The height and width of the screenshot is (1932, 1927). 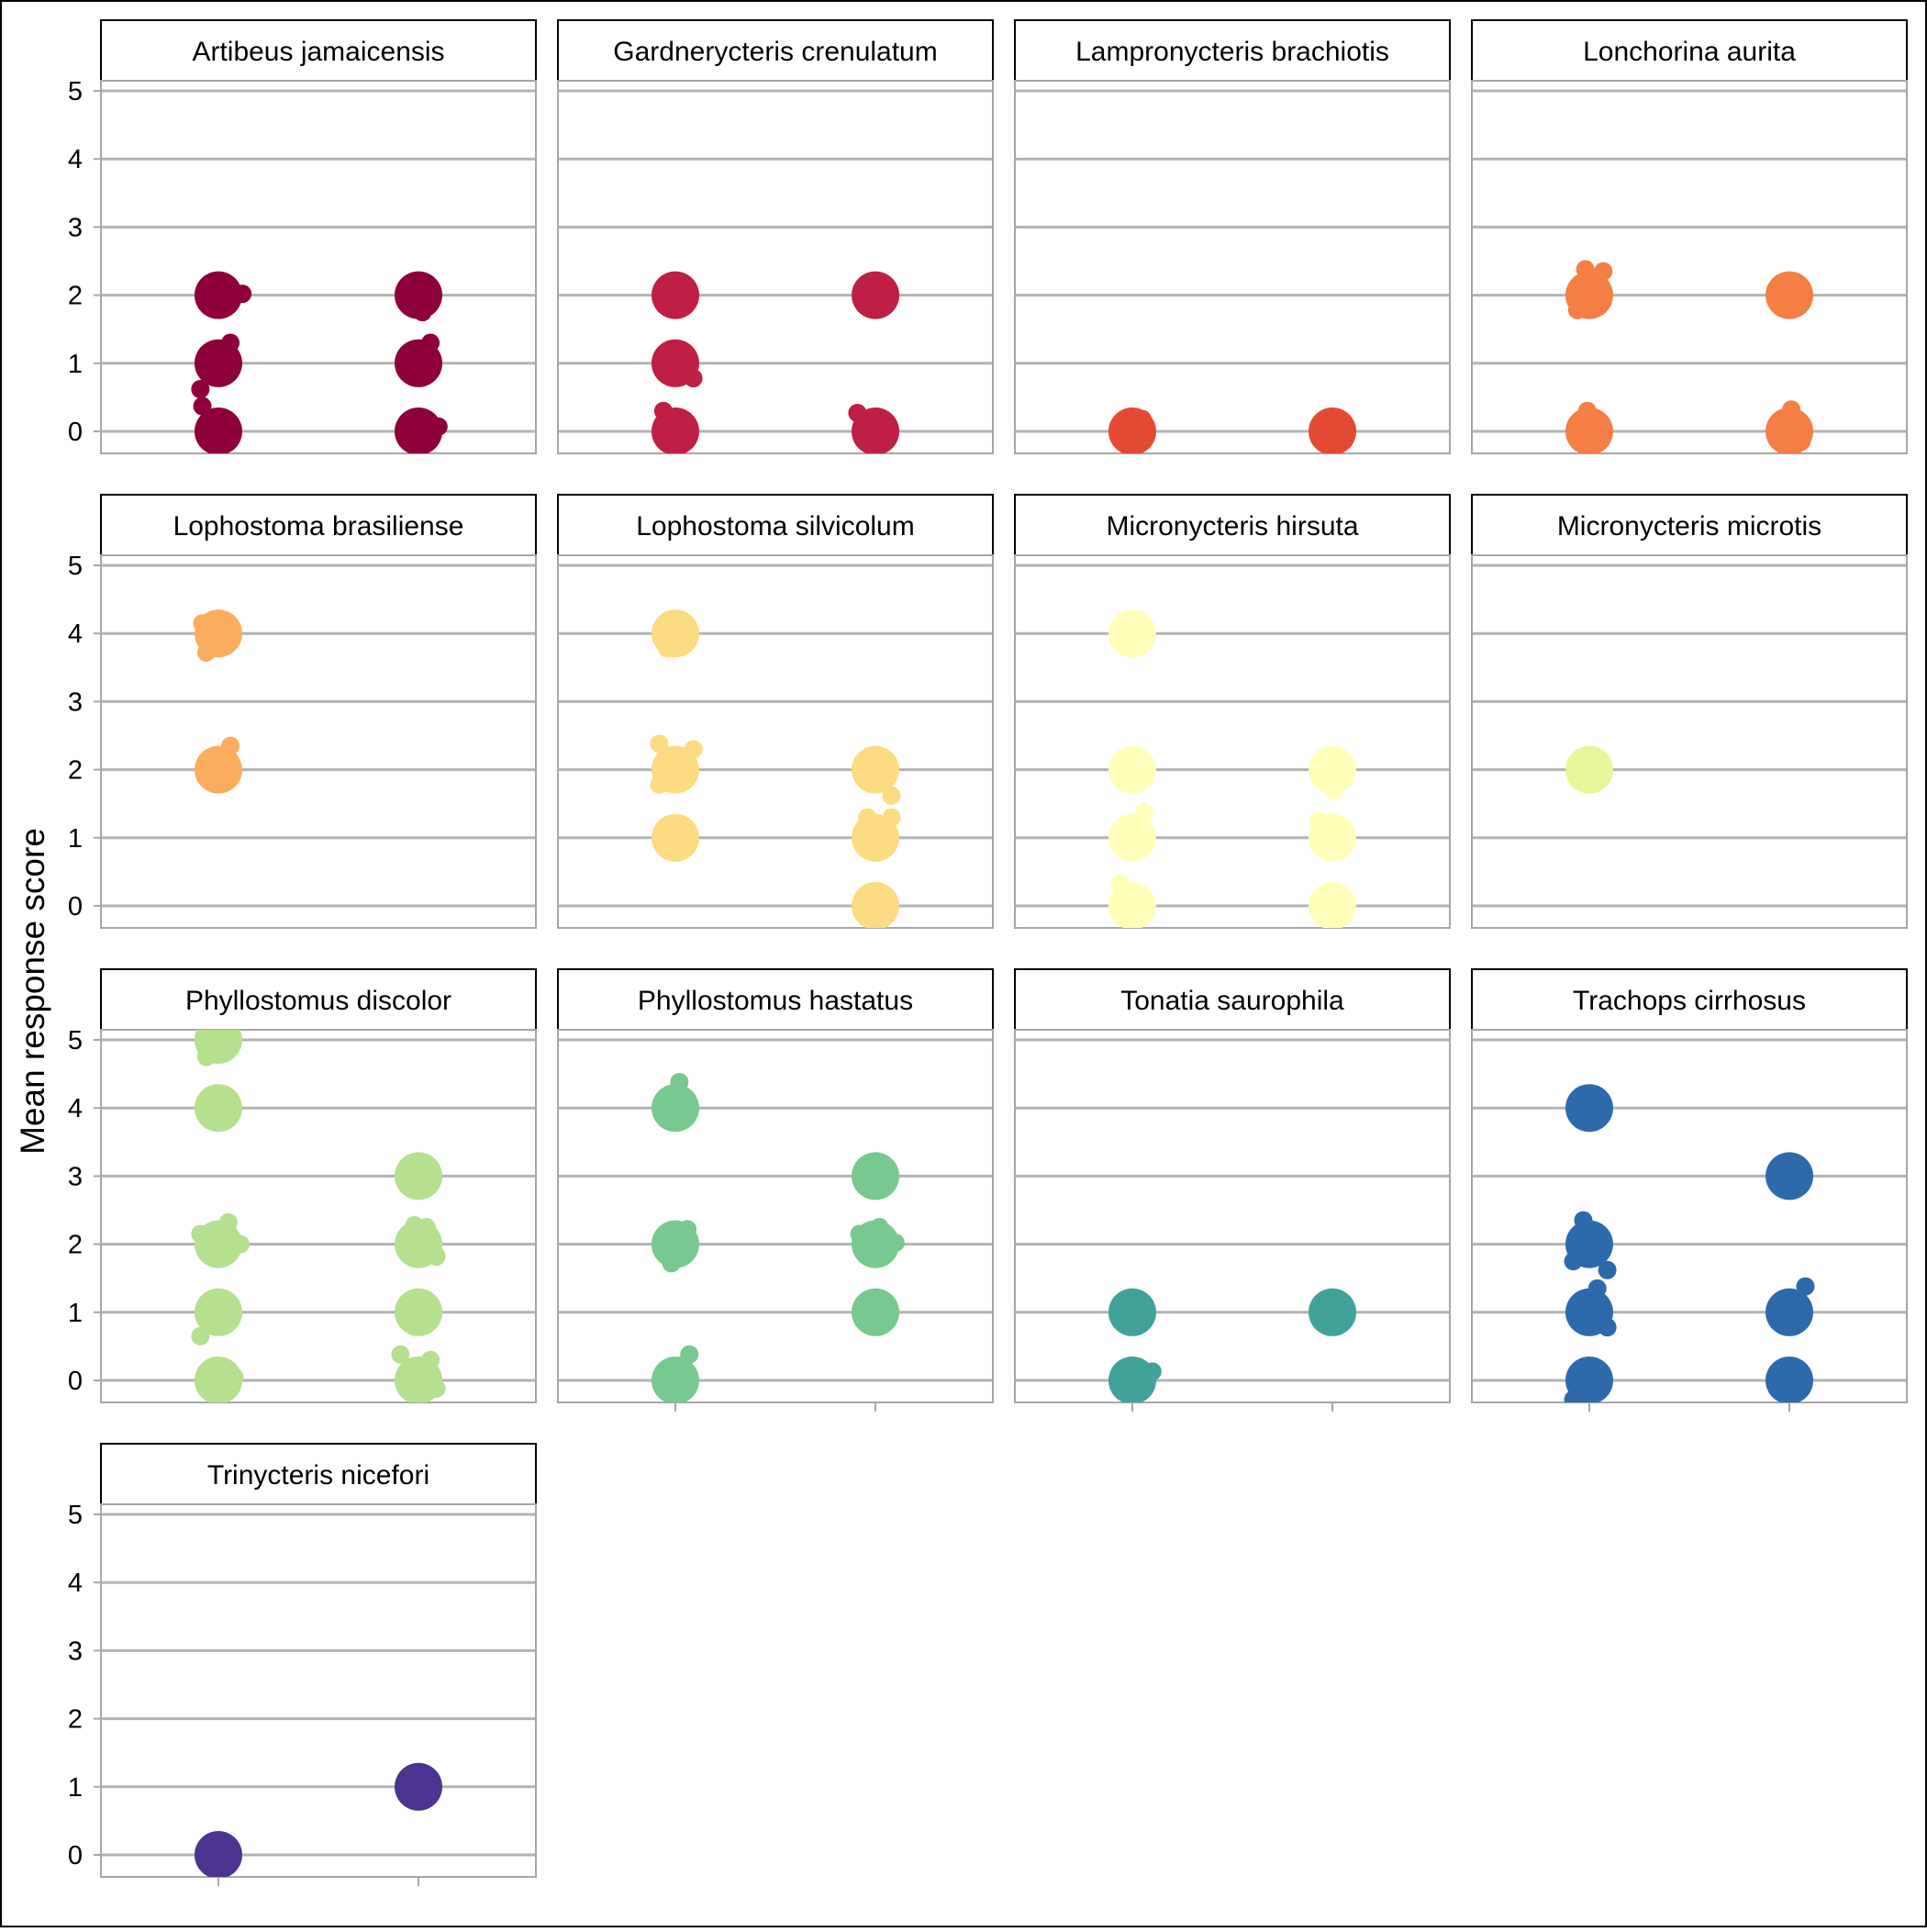 What do you see at coordinates (1689, 1001) in the screenshot?
I see `facet-title: Trachops cirrhosus` at bounding box center [1689, 1001].